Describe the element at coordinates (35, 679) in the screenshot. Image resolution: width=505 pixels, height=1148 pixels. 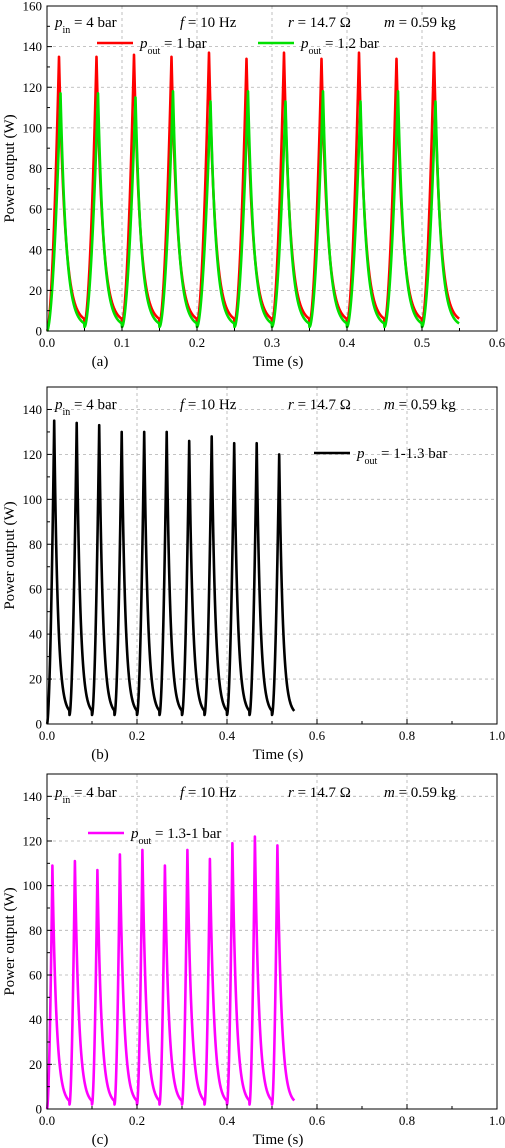
I see `y-tick-label: 20` at that location.